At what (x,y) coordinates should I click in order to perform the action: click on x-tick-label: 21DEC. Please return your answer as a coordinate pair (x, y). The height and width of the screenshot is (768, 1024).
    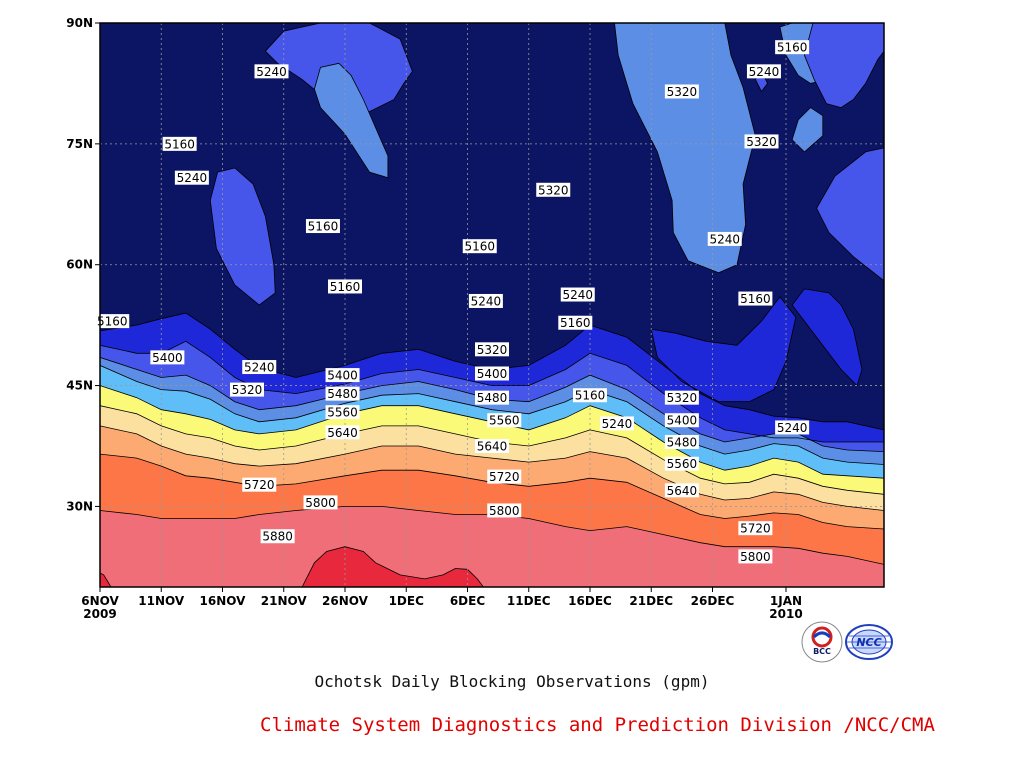
    Looking at the image, I should click on (651, 601).